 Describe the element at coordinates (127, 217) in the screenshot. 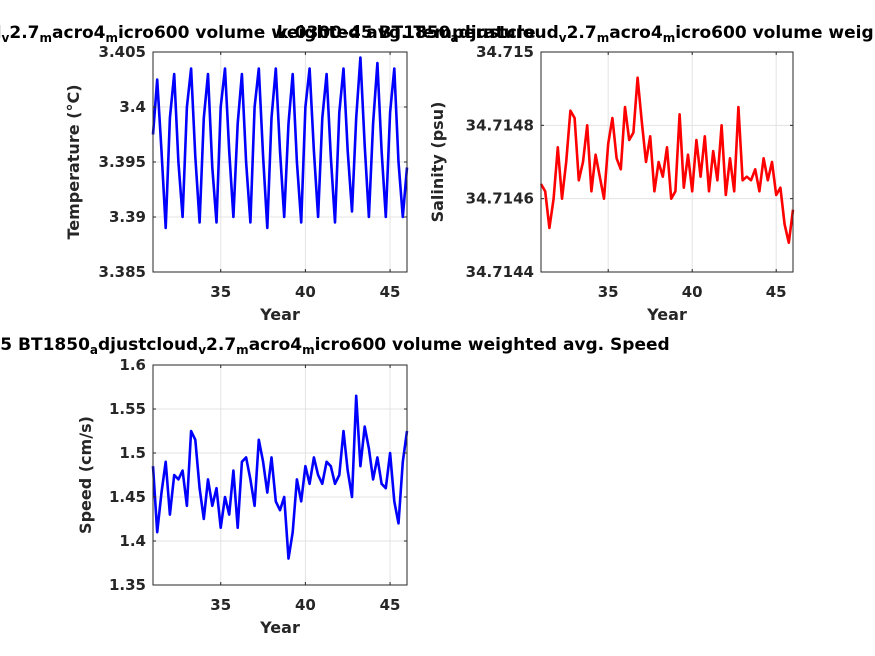

I see `y-tick-label: 3.39` at that location.